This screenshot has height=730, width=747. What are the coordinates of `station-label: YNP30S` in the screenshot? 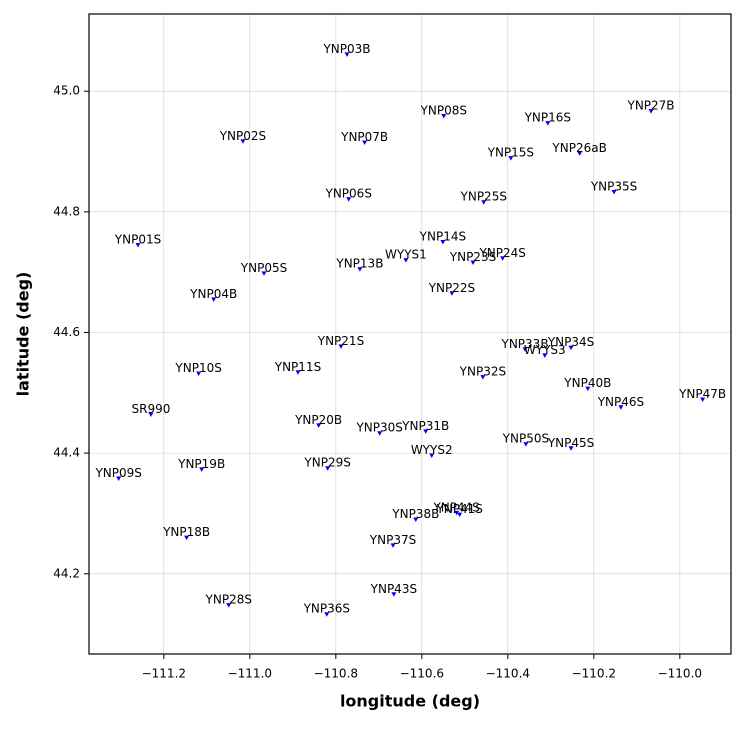 It's located at (378, 428).